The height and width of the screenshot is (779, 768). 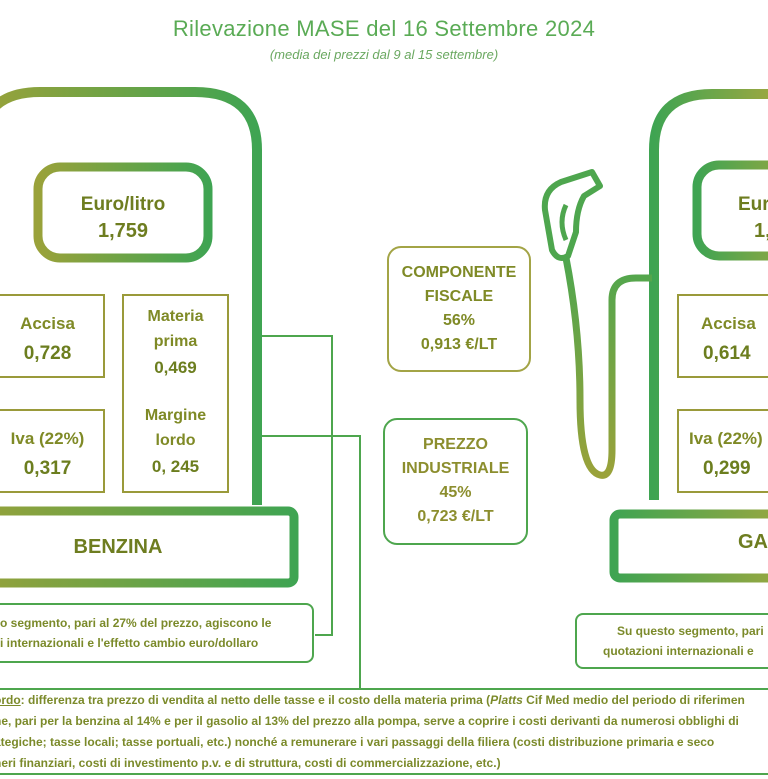 What do you see at coordinates (727, 468) in the screenshot?
I see `gasolio-iva-value: 0,299` at bounding box center [727, 468].